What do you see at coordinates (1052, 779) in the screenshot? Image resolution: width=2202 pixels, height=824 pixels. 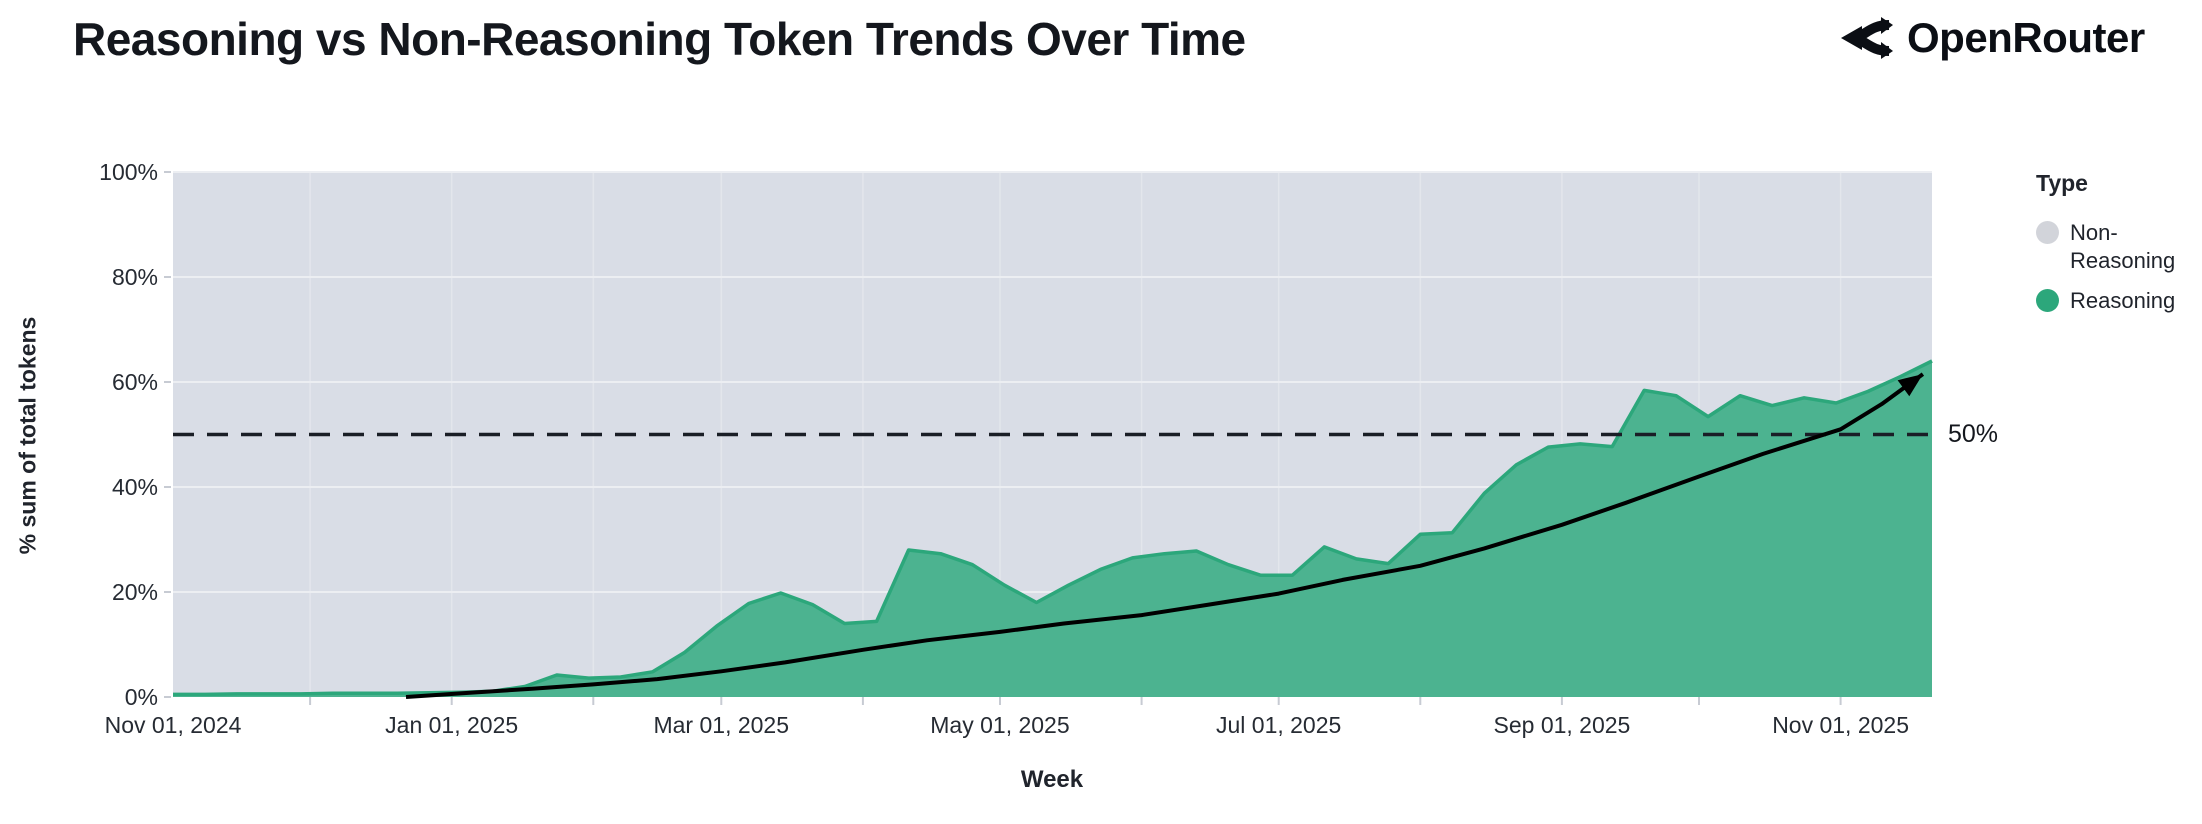 I see `x-axis-title: Week` at bounding box center [1052, 779].